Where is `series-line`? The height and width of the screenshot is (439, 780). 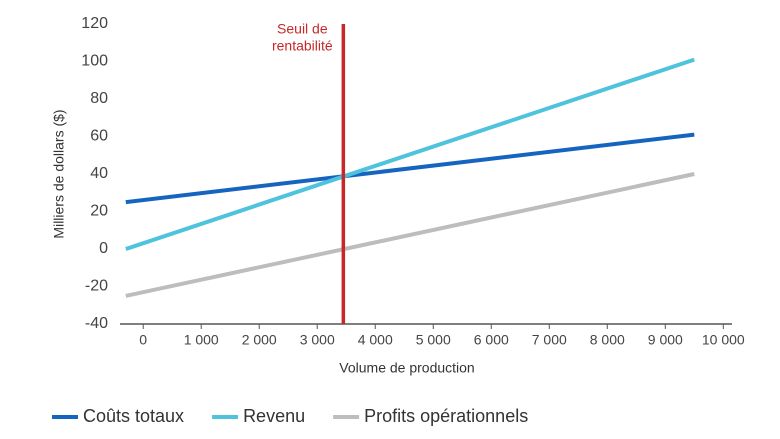 series-line is located at coordinates (410, 168).